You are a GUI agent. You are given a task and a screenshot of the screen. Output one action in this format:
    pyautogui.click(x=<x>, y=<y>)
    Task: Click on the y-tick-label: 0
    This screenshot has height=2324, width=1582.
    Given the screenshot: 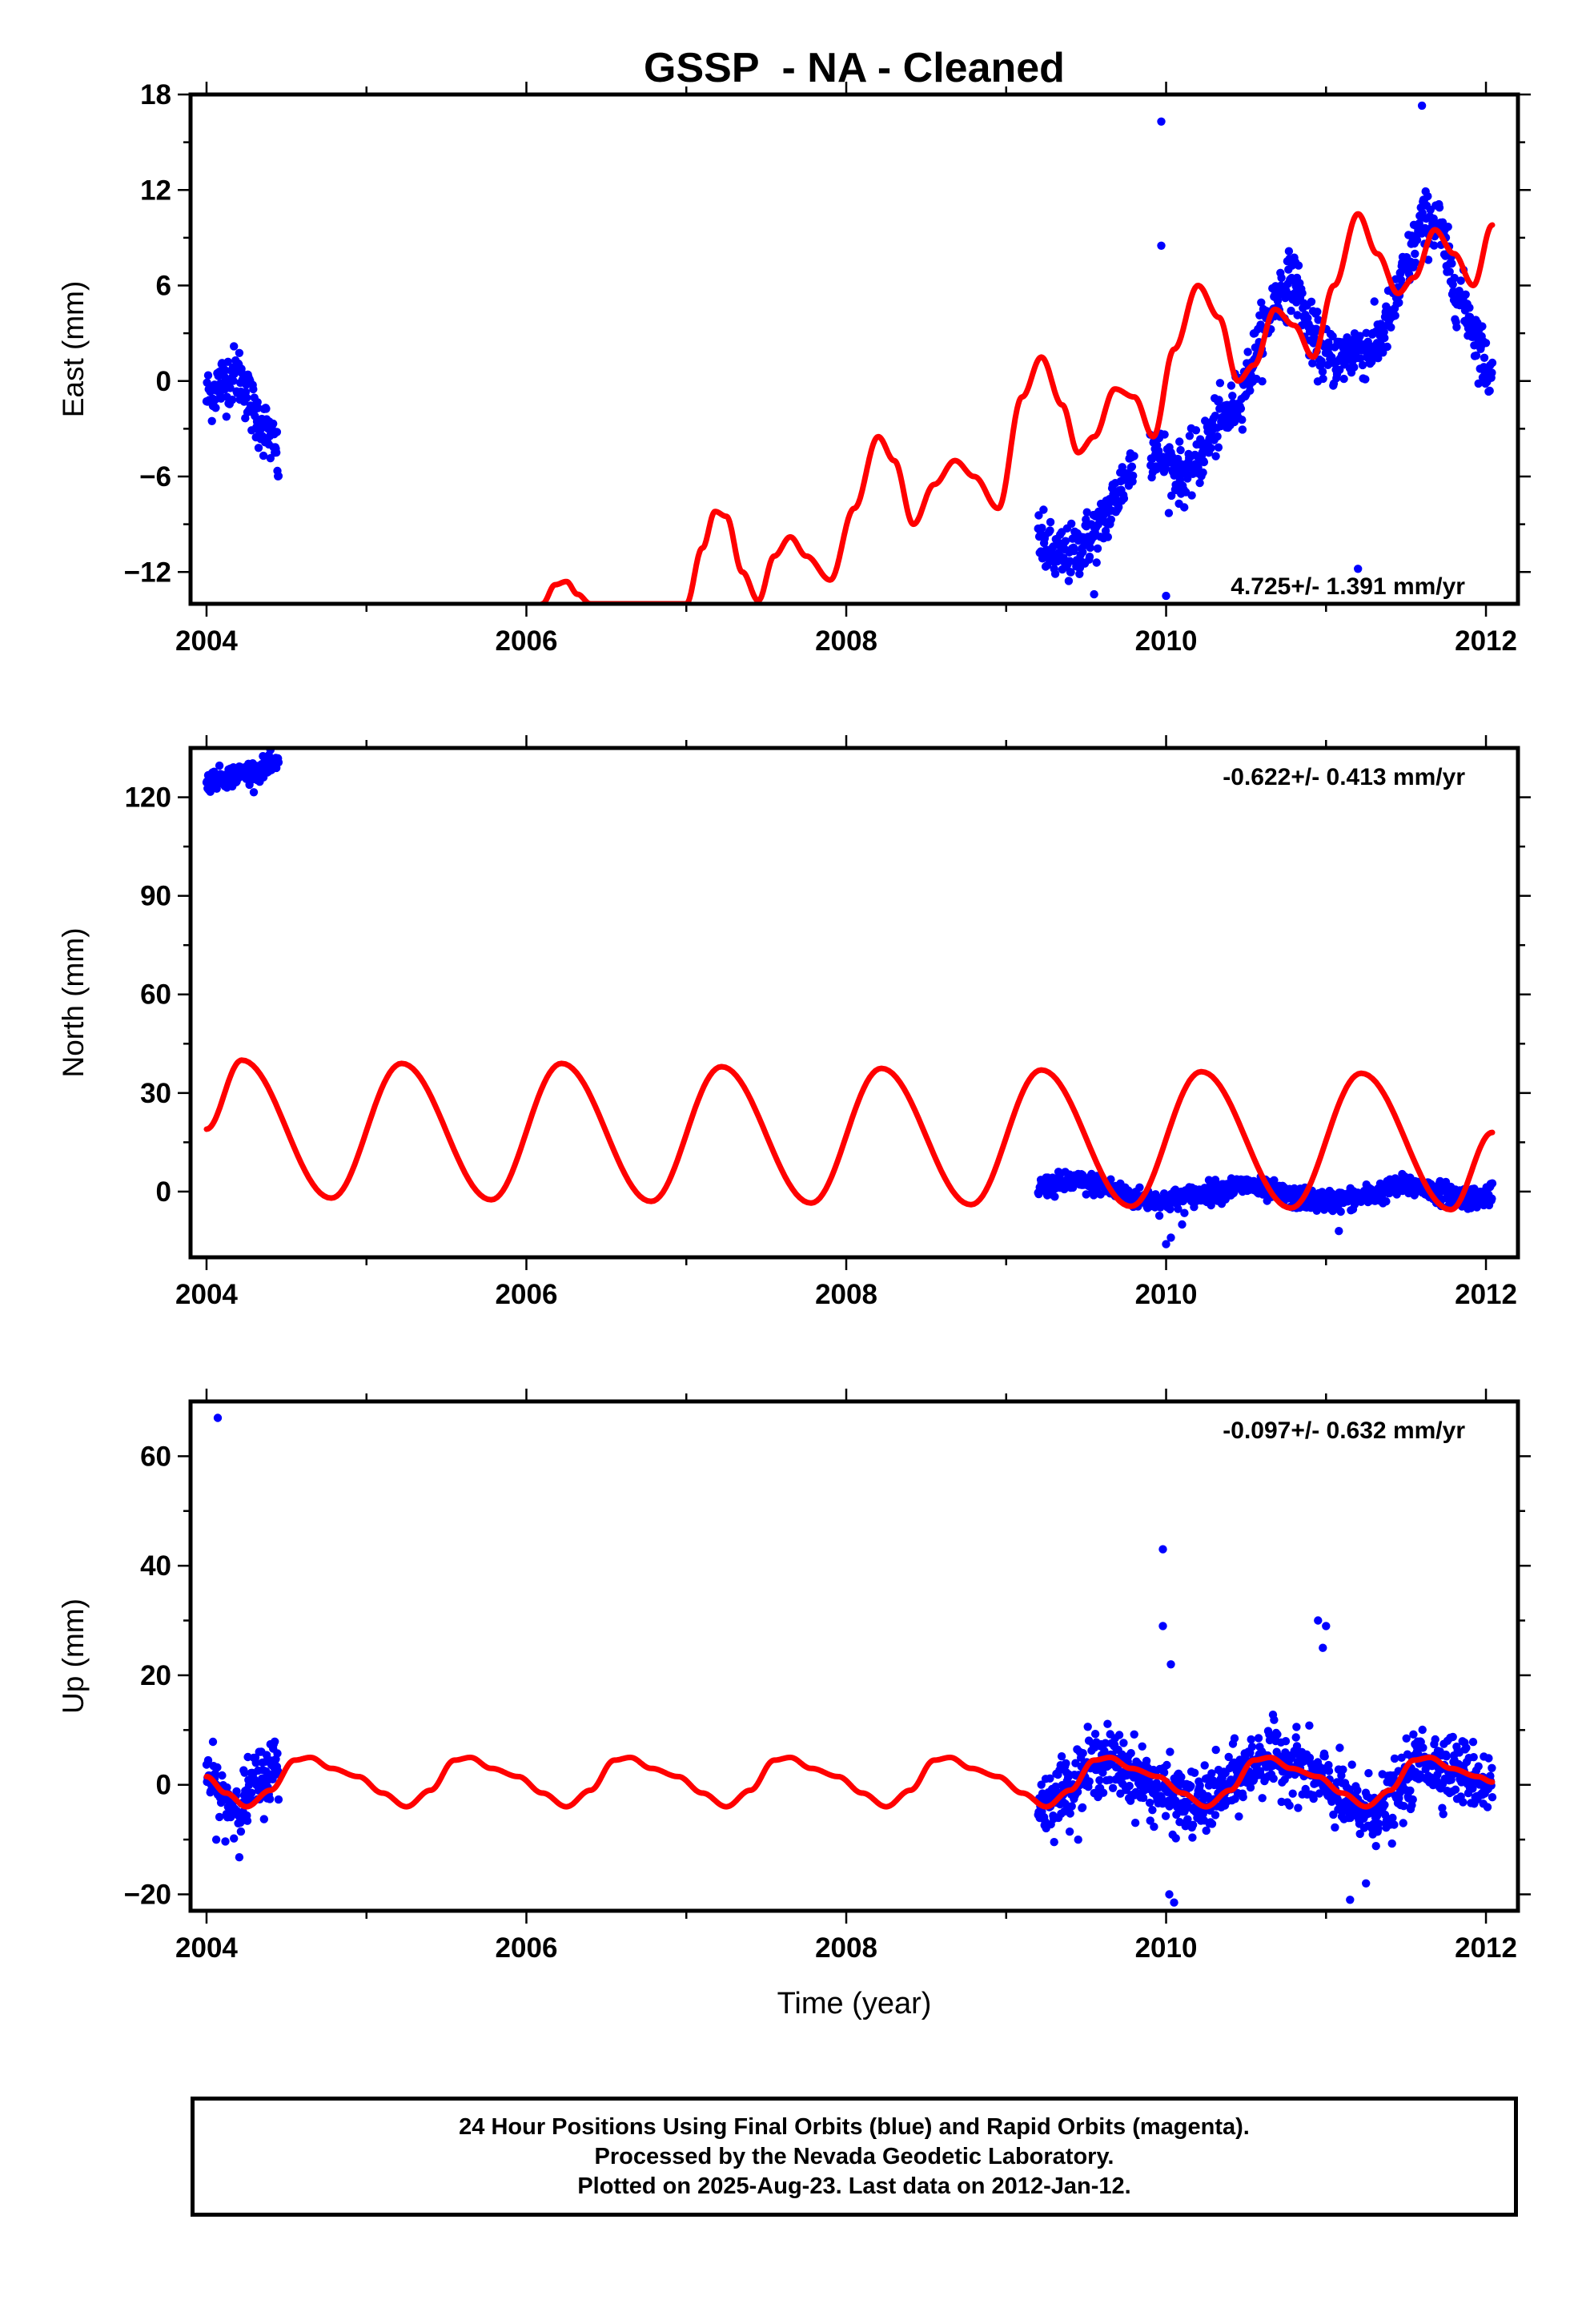 What is the action you would take?
    pyautogui.click(x=164, y=1192)
    